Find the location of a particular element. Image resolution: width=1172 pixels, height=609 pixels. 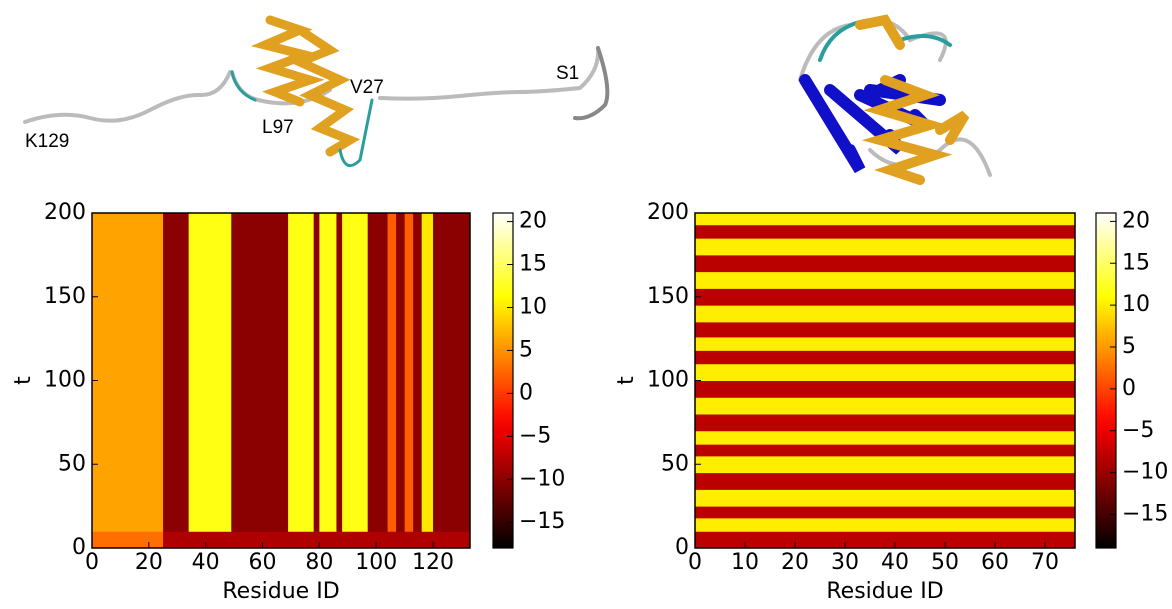

protein-left is located at coordinates (316, 91).